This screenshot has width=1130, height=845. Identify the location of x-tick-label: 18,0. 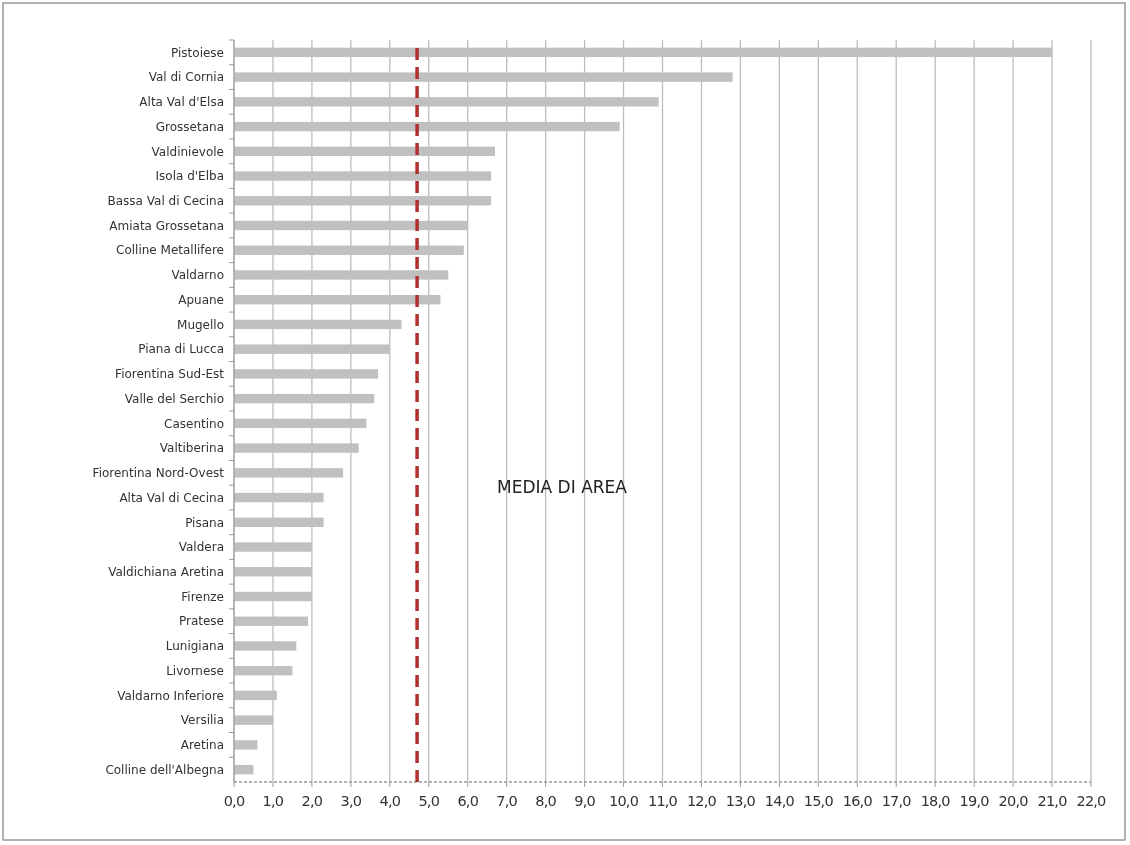
(935, 801).